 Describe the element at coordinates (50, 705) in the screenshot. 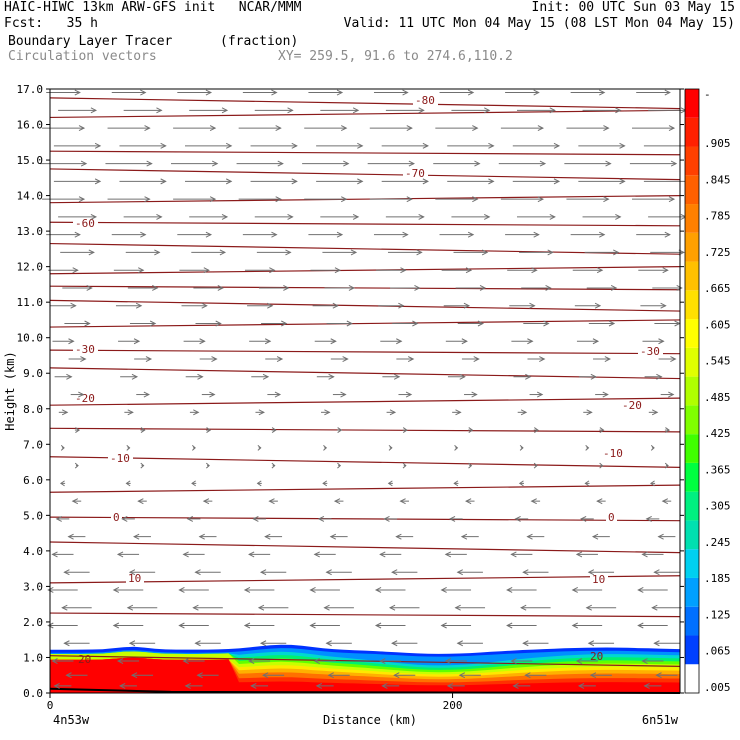

I see `x-tick-label: 0` at that location.